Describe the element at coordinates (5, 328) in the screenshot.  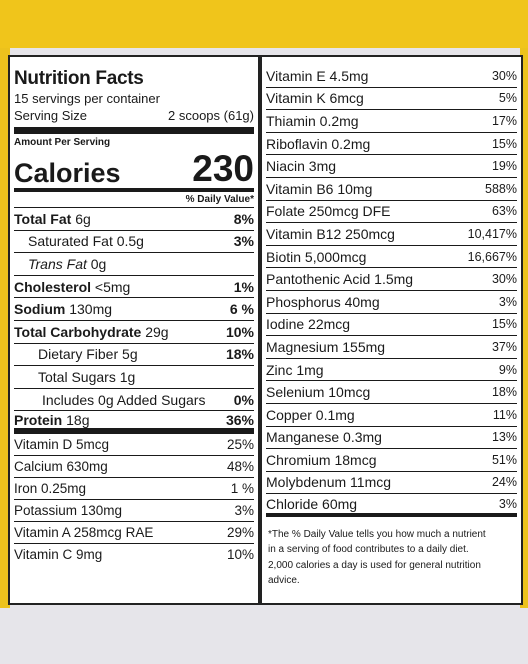
I see `package-background-left` at that location.